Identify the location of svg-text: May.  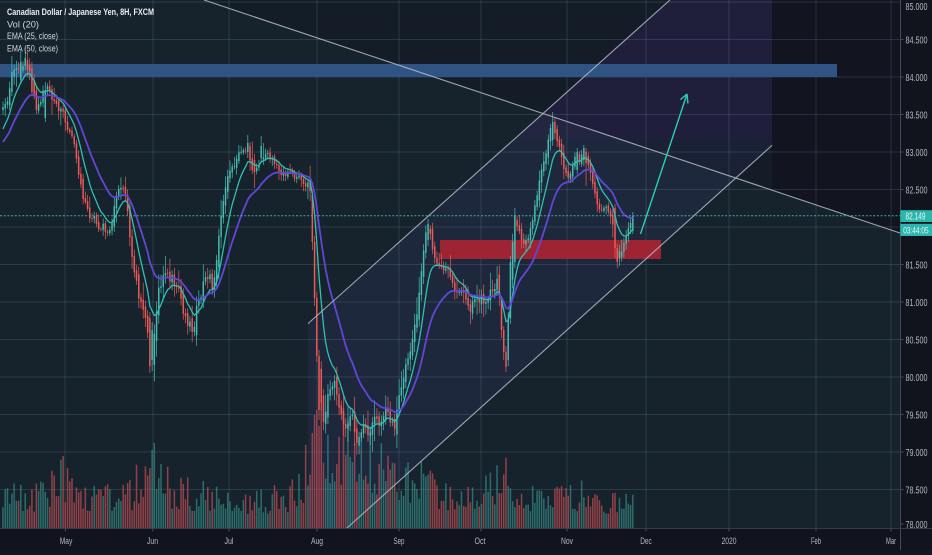
(66, 541).